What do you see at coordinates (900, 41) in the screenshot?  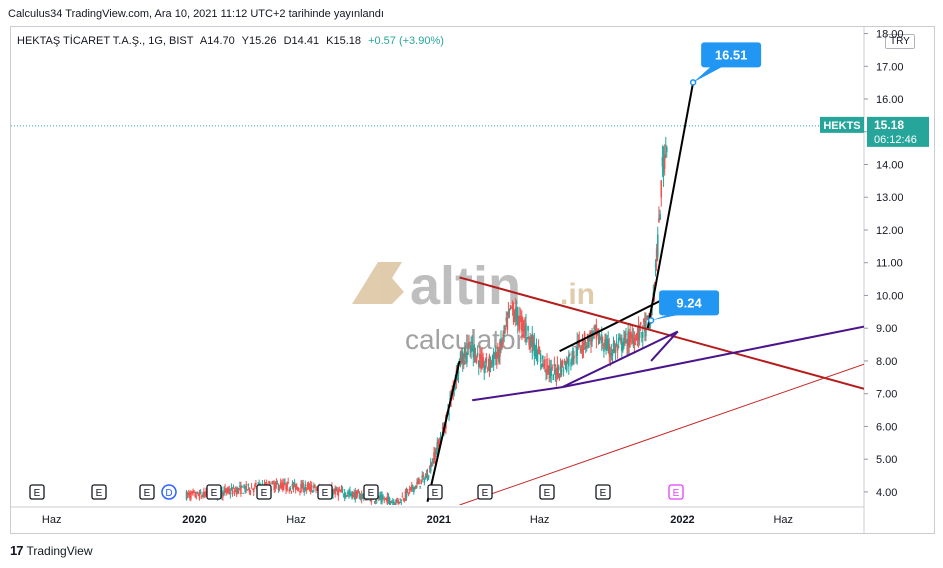 I see `currency-badge: TRY` at bounding box center [900, 41].